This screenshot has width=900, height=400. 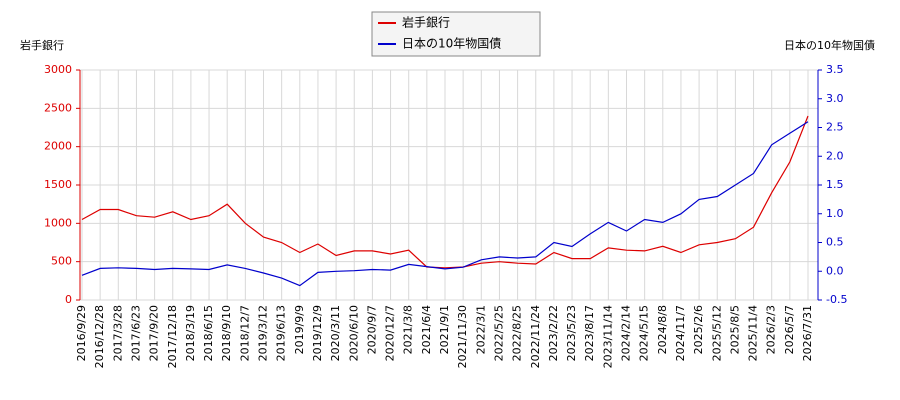 What do you see at coordinates (644, 333) in the screenshot?
I see `x-tick-label: 2024/5/15` at bounding box center [644, 333].